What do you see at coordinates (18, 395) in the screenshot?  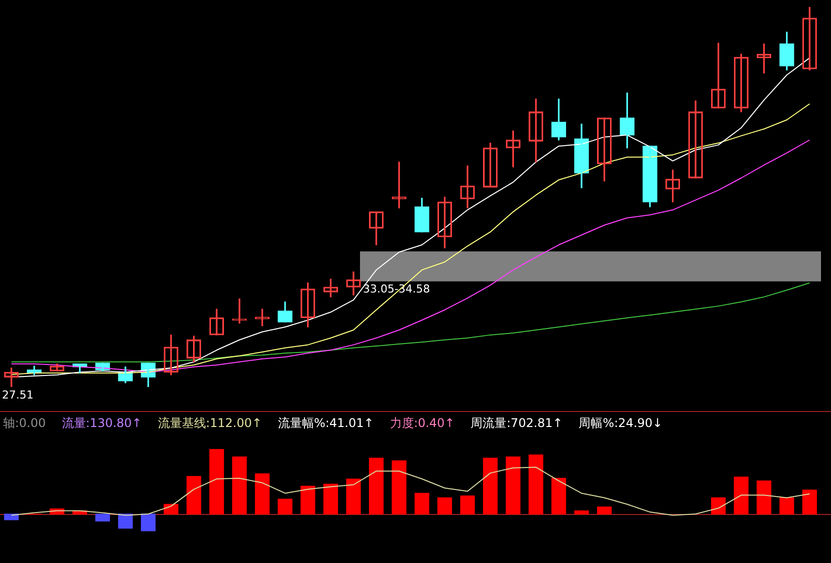 I see `text: 27.51` at bounding box center [18, 395].